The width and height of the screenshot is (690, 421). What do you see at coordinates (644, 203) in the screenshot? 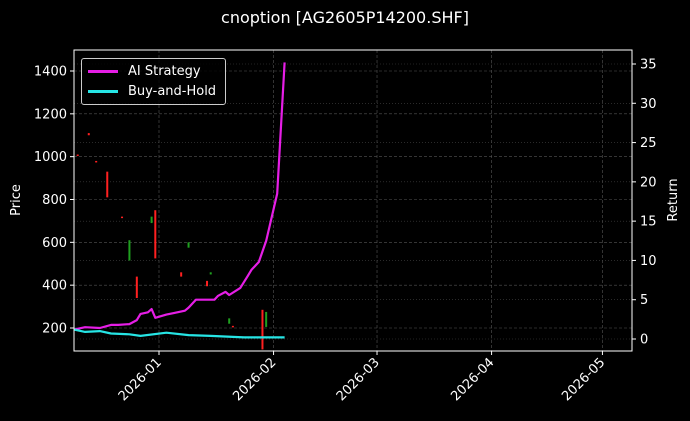
I see `right-y-axis: 0 5 10 15 20 25 30 35` at bounding box center [644, 203].